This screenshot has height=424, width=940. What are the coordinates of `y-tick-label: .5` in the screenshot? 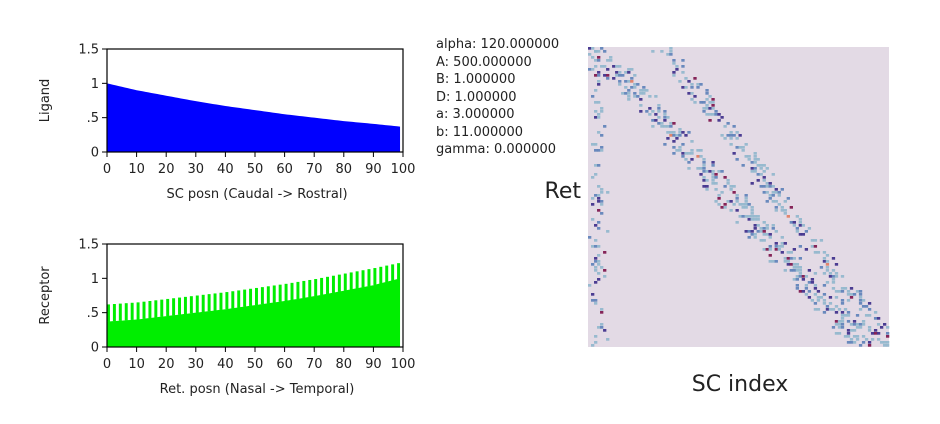 It's located at (93, 313).